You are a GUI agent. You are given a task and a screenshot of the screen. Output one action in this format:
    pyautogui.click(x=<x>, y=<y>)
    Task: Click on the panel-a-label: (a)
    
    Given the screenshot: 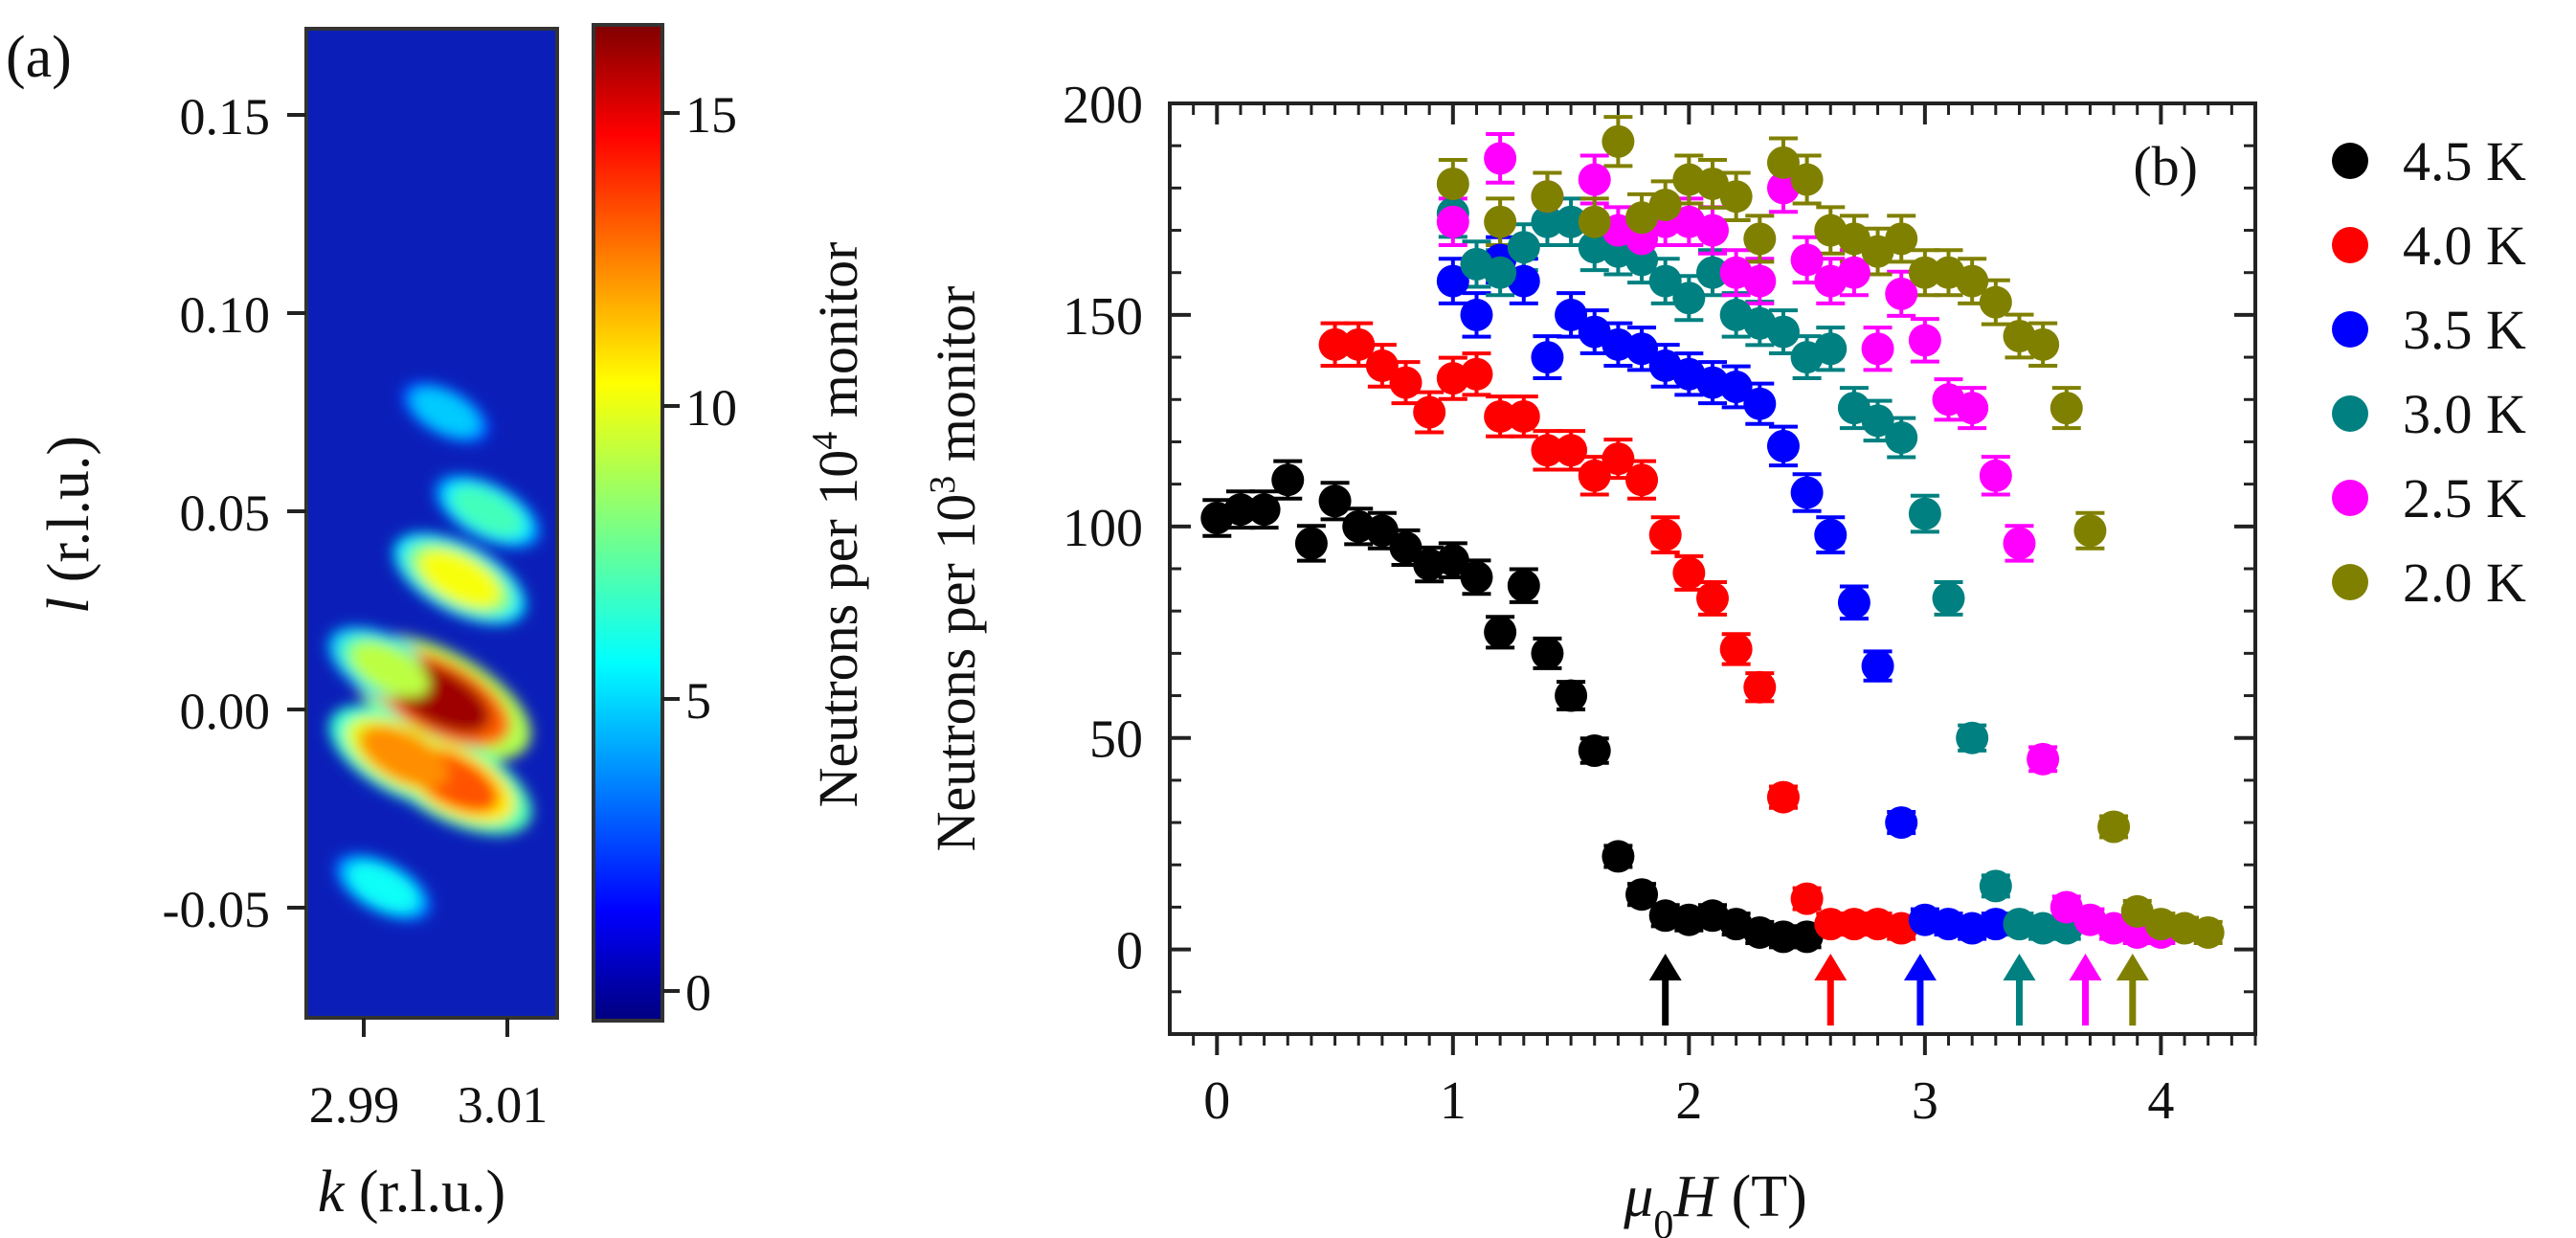 What is the action you would take?
    pyautogui.click(x=39, y=57)
    